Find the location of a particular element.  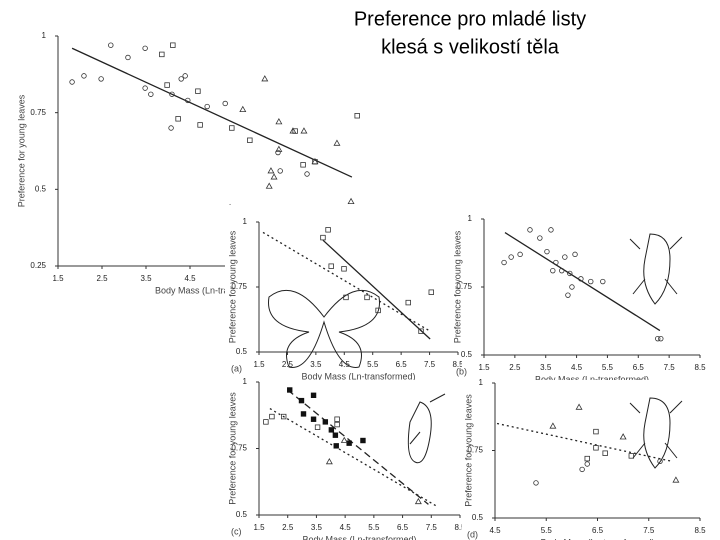

slide-title: Preference pro mladé listy is located at coordinates (470, 19).